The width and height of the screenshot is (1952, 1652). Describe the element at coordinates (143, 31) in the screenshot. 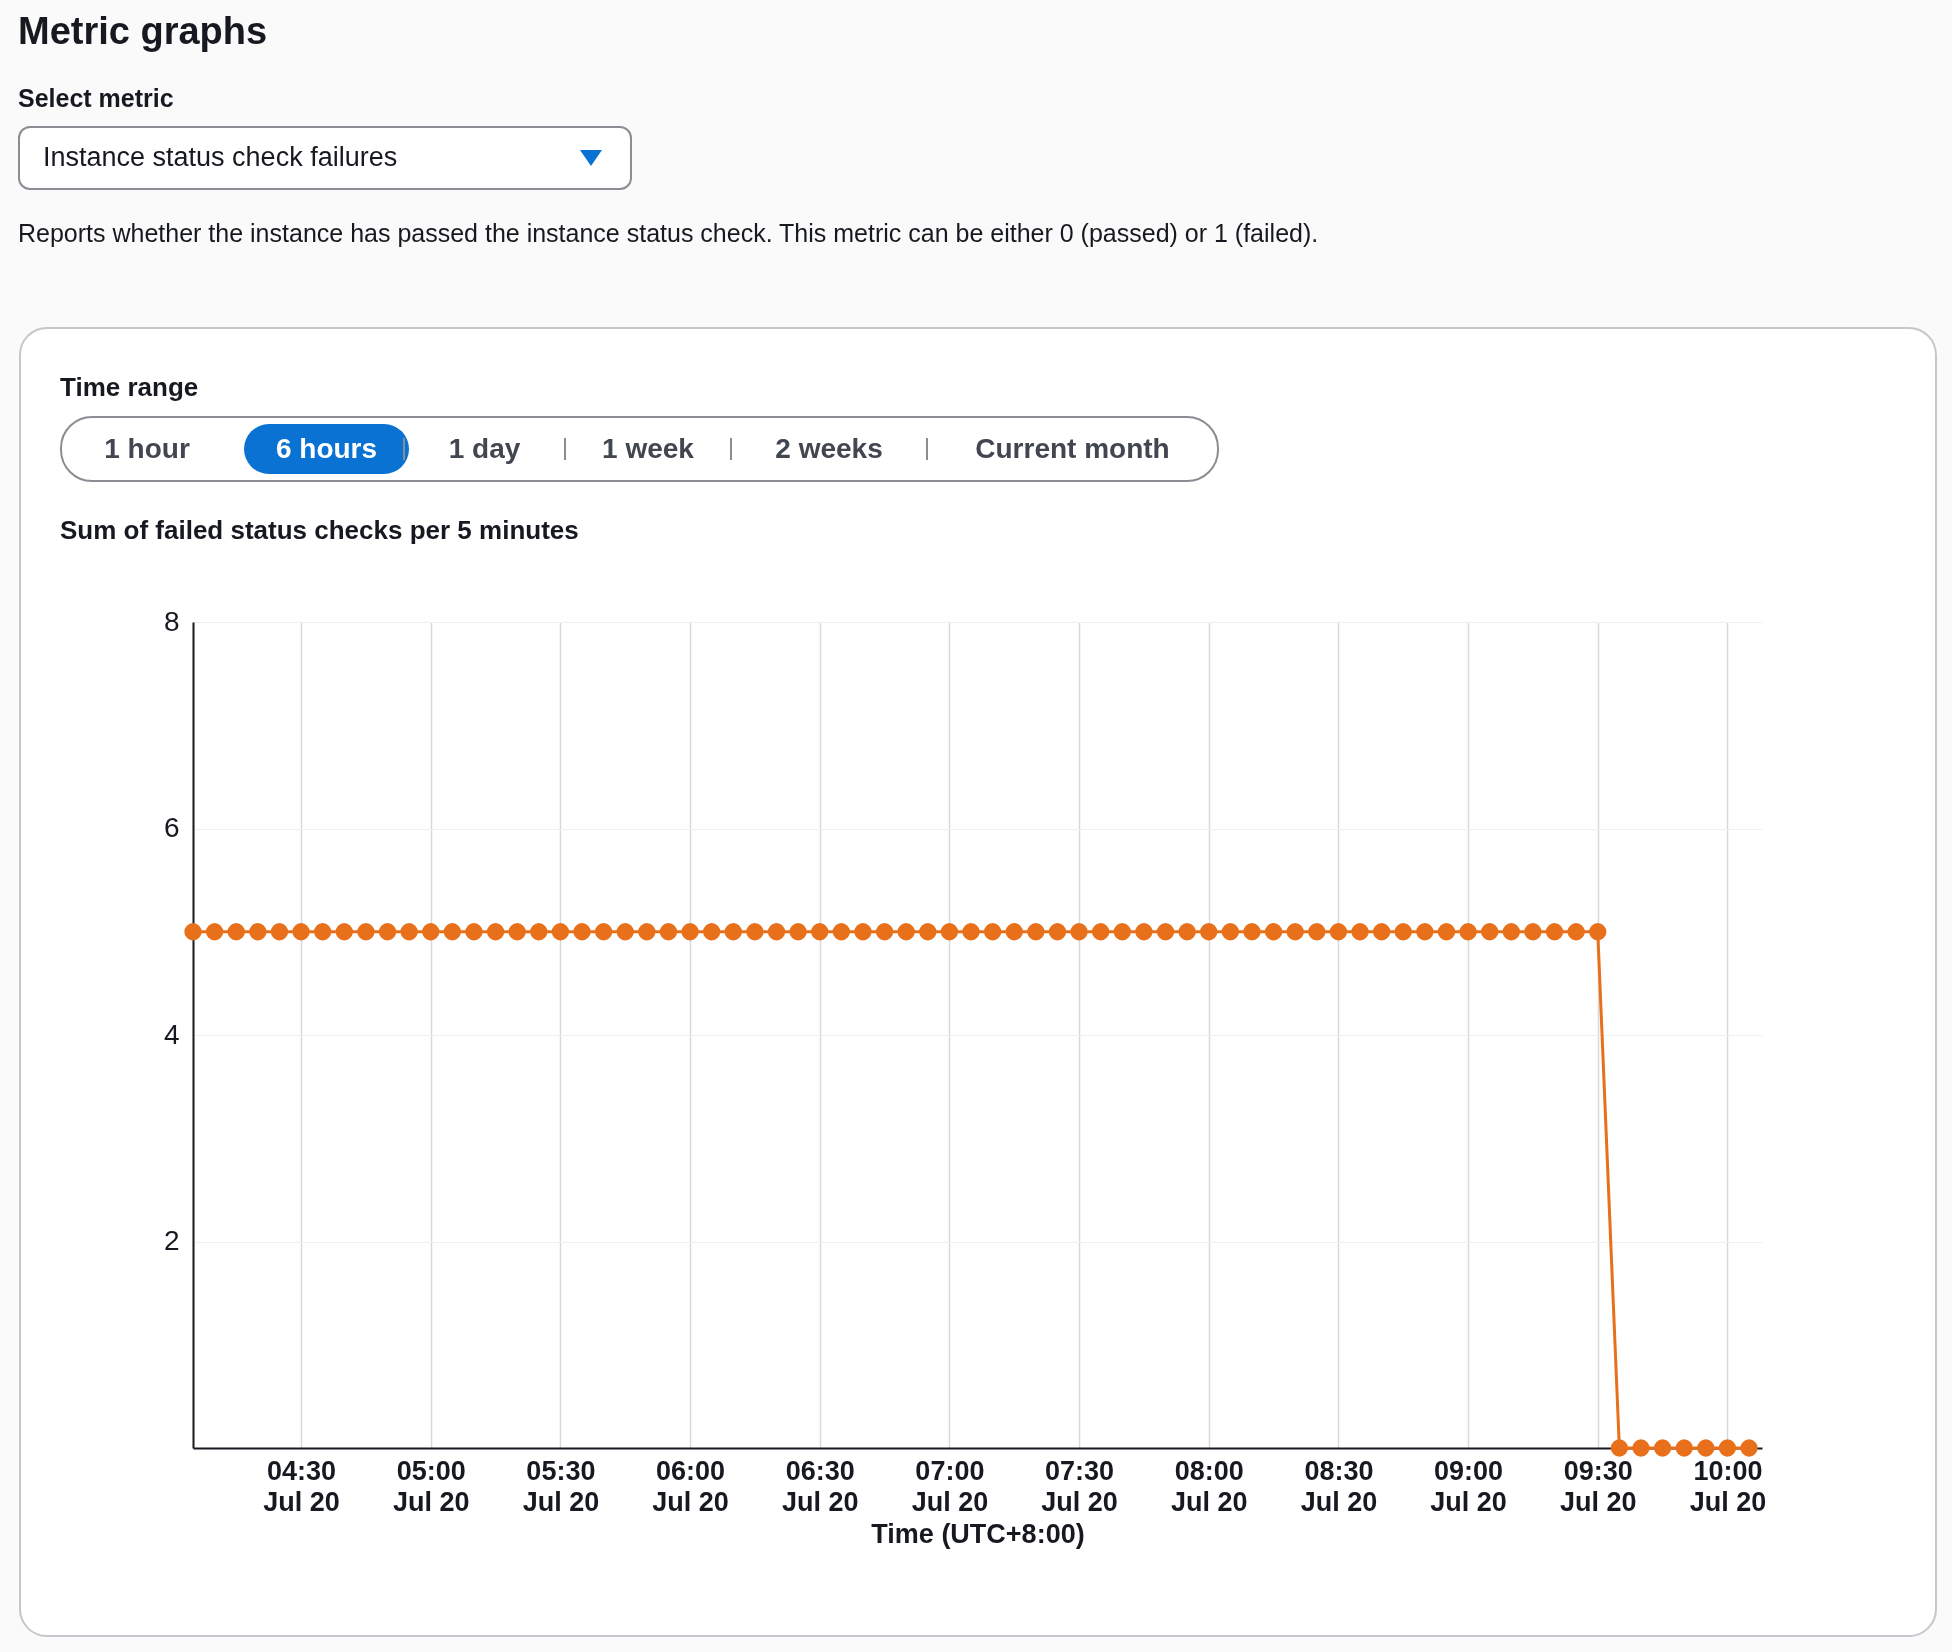

I see `text: Metric graphs` at that location.